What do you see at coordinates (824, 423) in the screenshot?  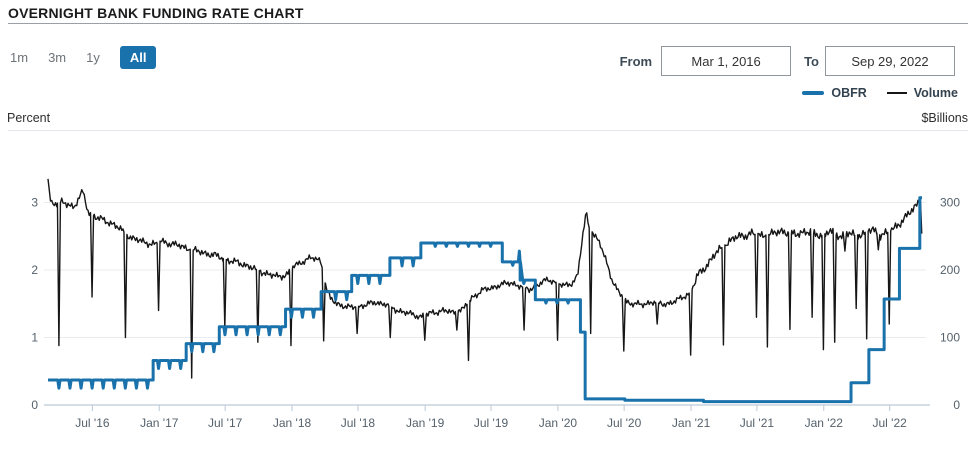 I see `x-axis-tick-label: Jan '22` at bounding box center [824, 423].